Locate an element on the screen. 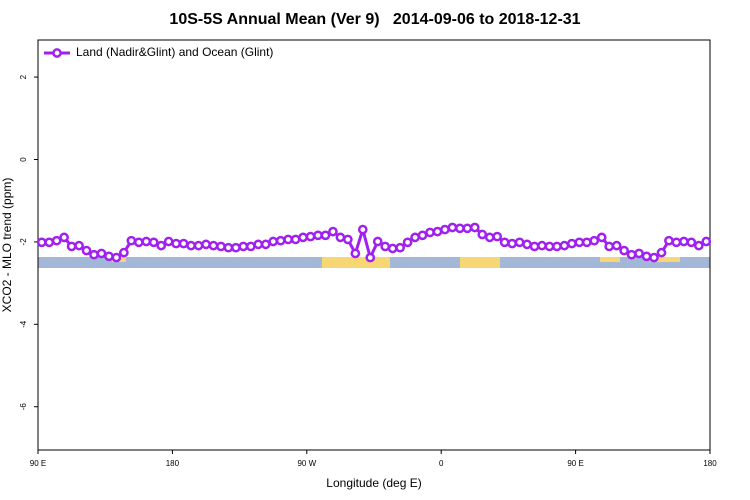 The height and width of the screenshot is (500, 750). y-tick-label: -2 is located at coordinates (23, 242).